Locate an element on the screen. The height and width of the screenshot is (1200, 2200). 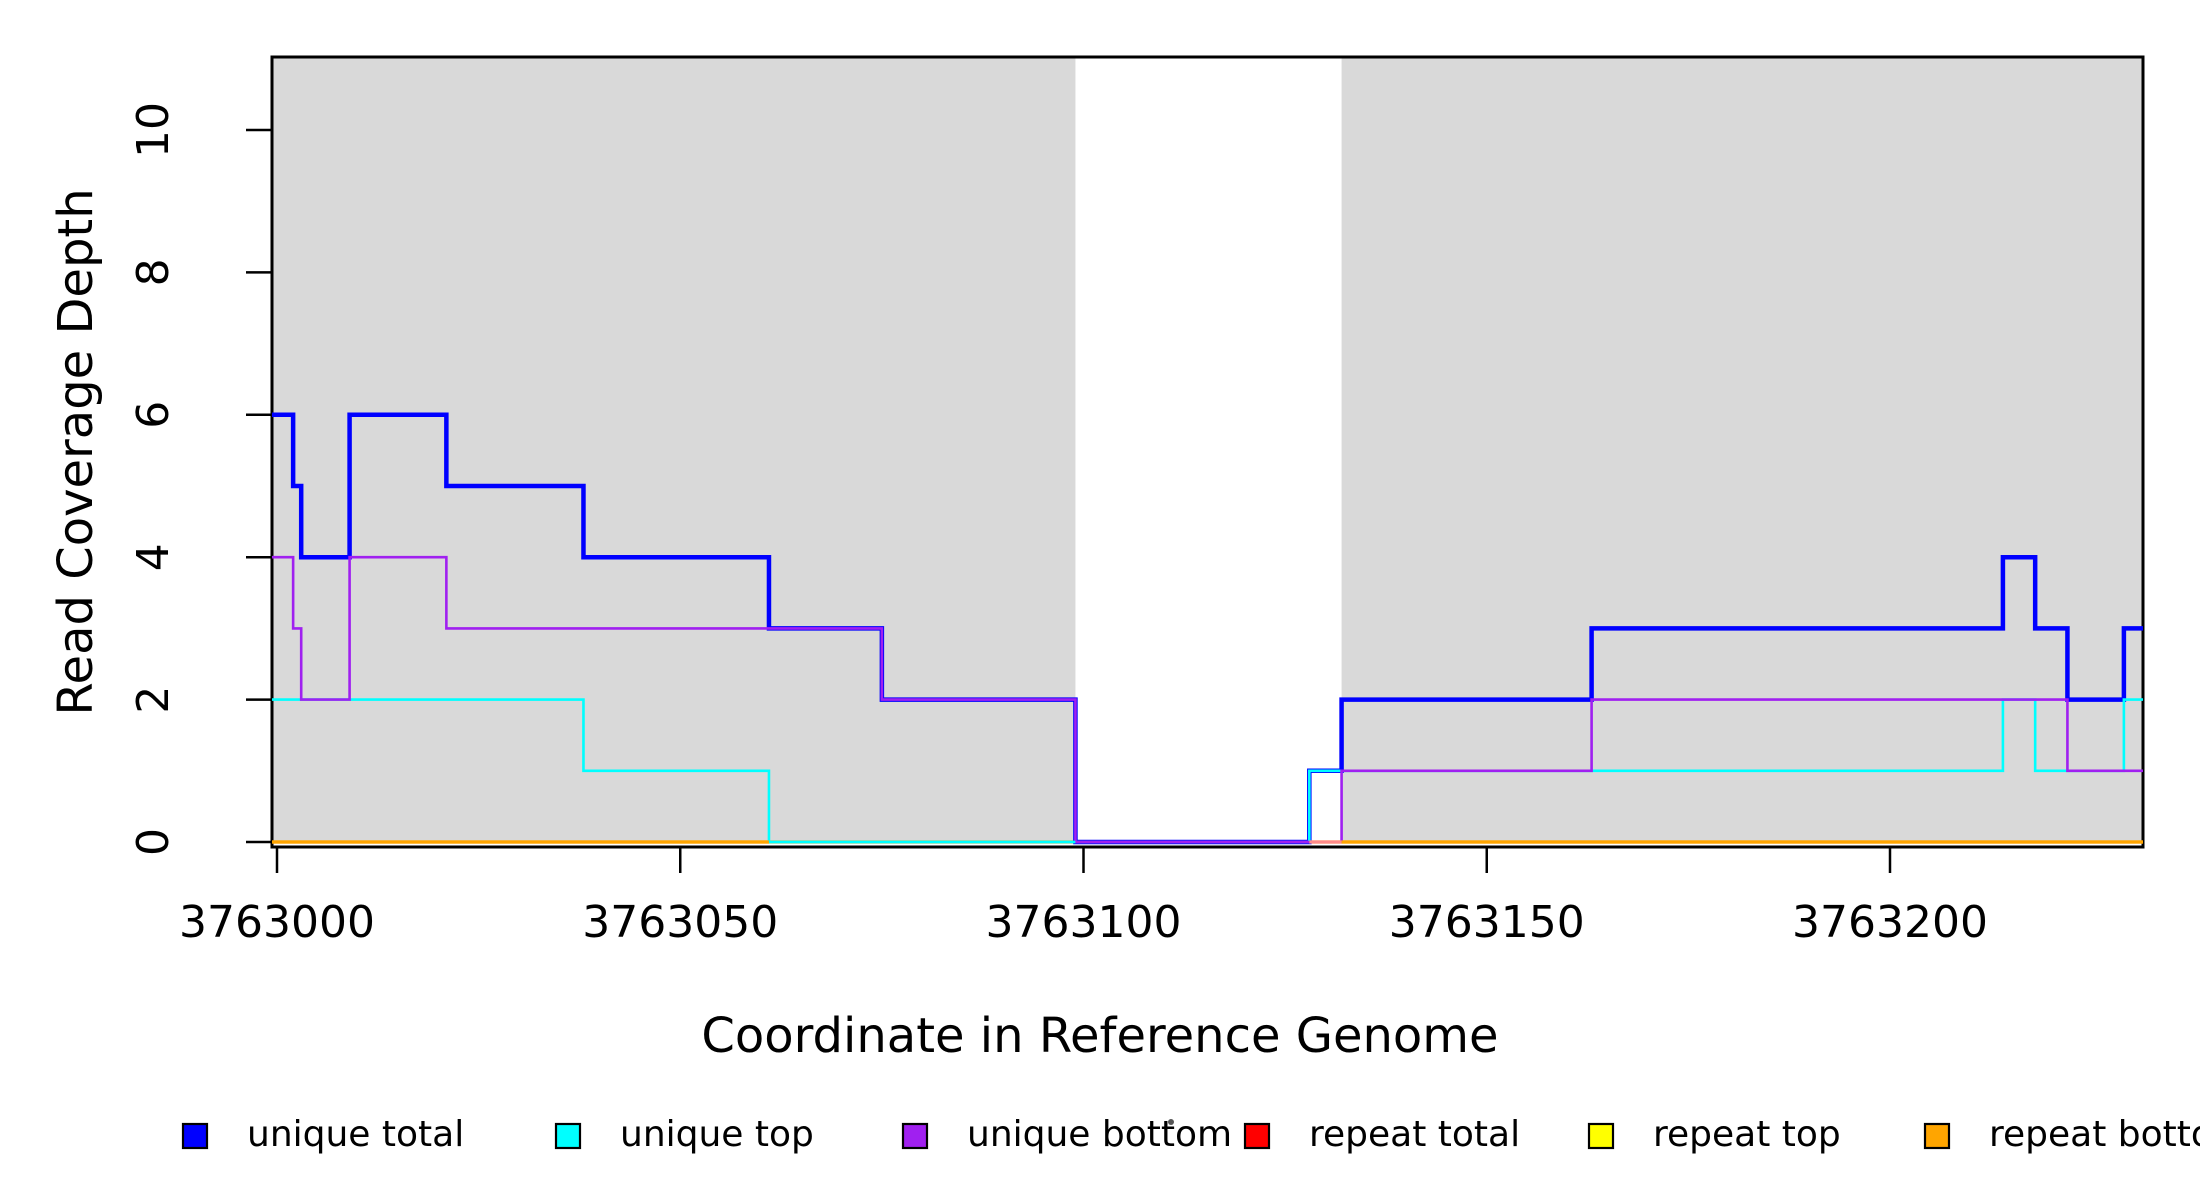
x-axis-tick-label: 3763050 is located at coordinates (680, 922).